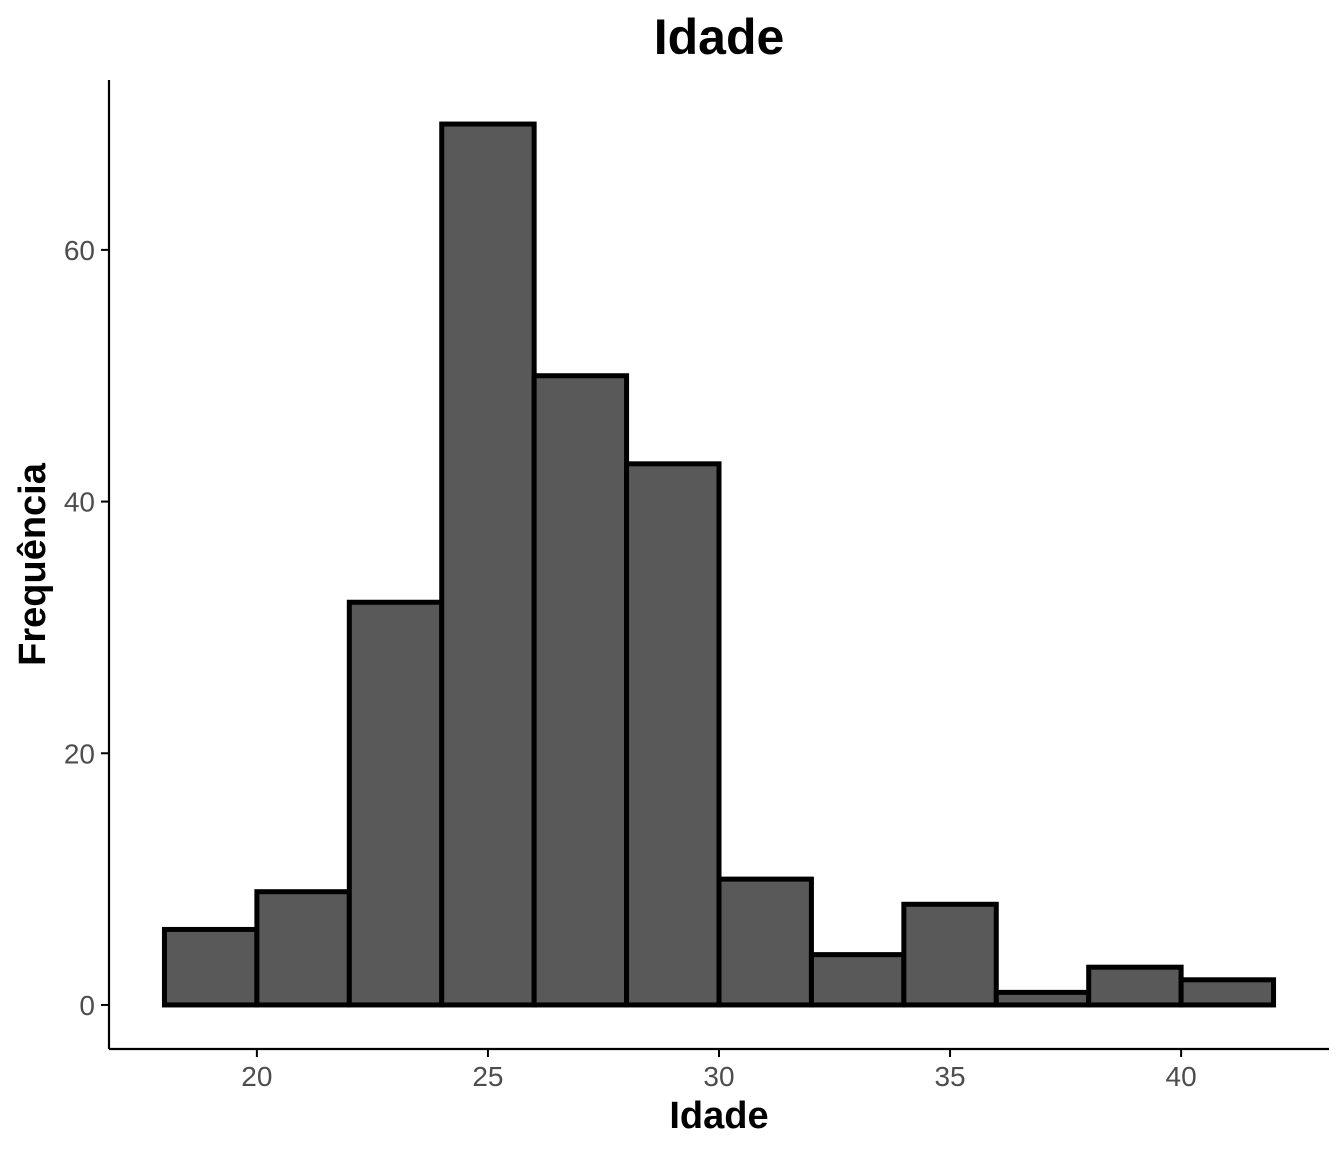 Image resolution: width=1344 pixels, height=1152 pixels. I want to click on x-axis-title: Idade, so click(718, 1116).